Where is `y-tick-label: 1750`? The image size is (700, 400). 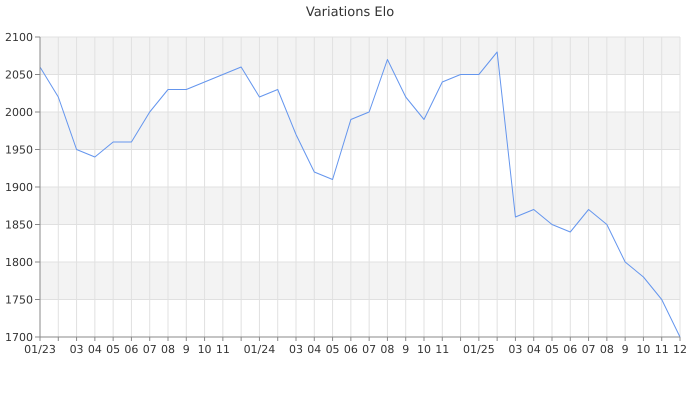 y-tick-label: 1750 is located at coordinates (19, 299).